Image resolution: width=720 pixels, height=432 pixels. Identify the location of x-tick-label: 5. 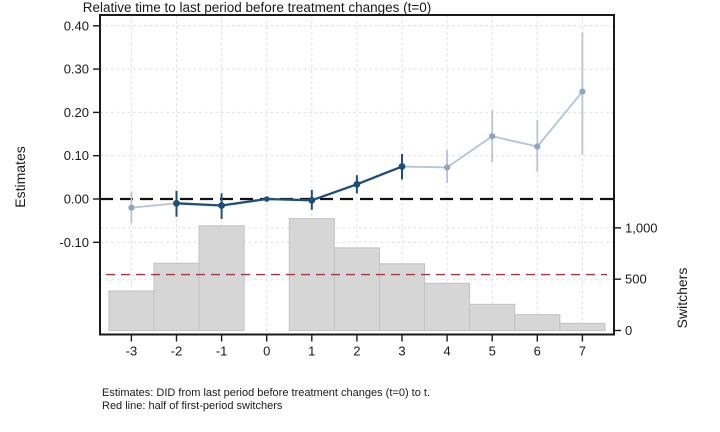
(492, 351).